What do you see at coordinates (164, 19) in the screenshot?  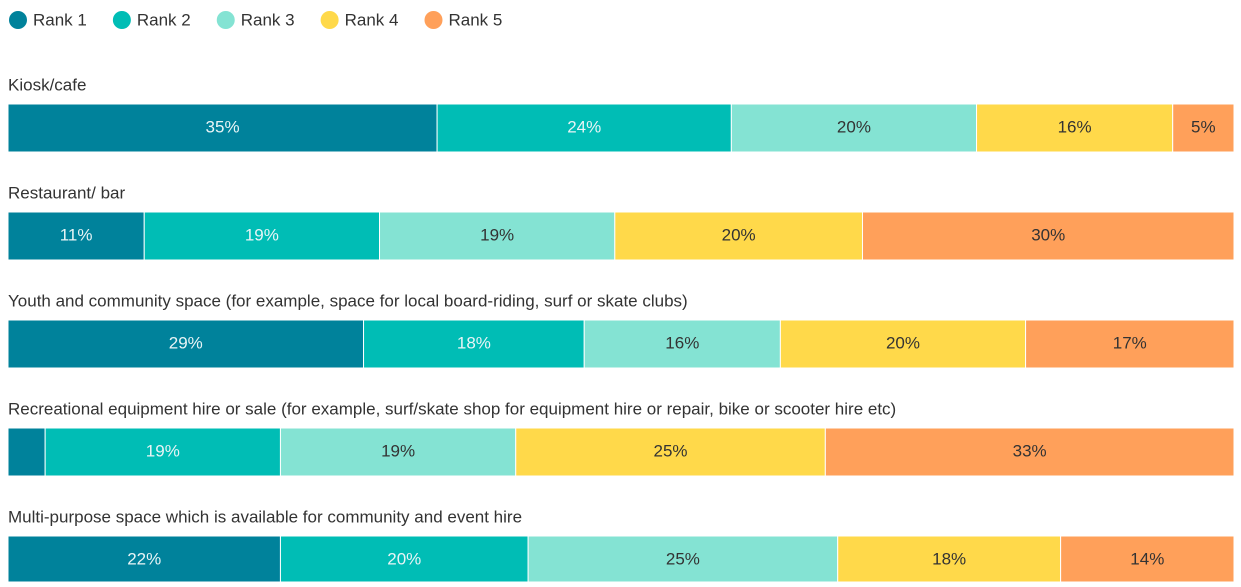 I see `legend-label: Rank 2` at bounding box center [164, 19].